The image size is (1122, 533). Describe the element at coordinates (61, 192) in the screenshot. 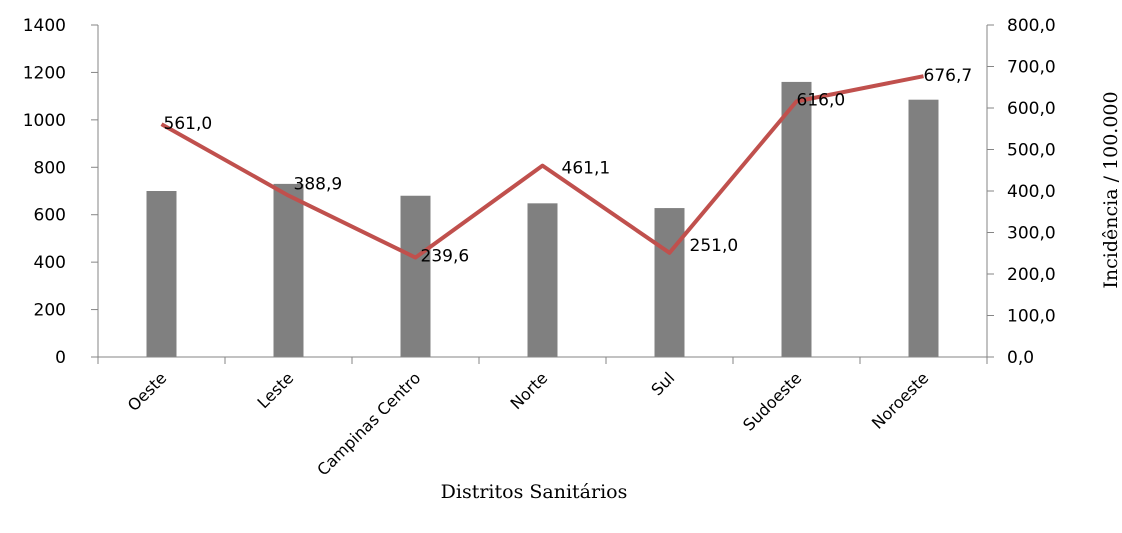

I see `left-axis: 0 200 400 600 800 1000 1200 1400` at that location.